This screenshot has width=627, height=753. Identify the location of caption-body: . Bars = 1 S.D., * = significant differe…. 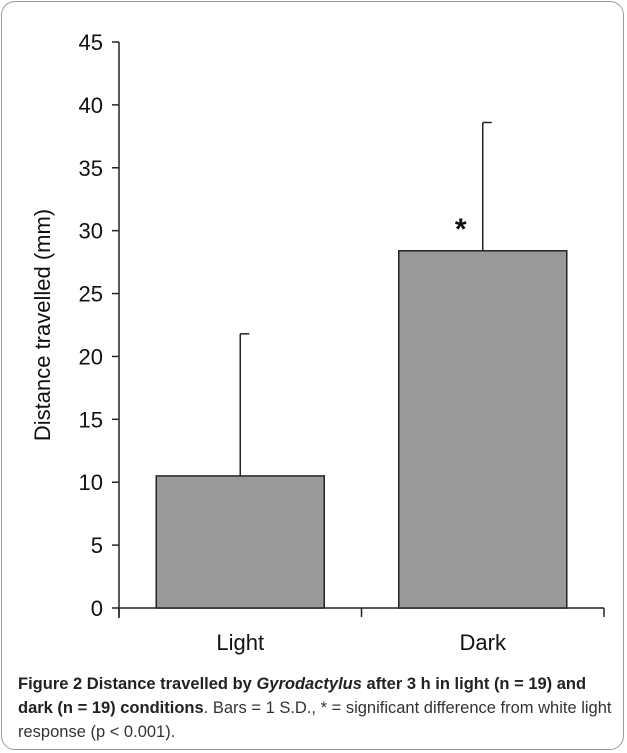
(315, 720).